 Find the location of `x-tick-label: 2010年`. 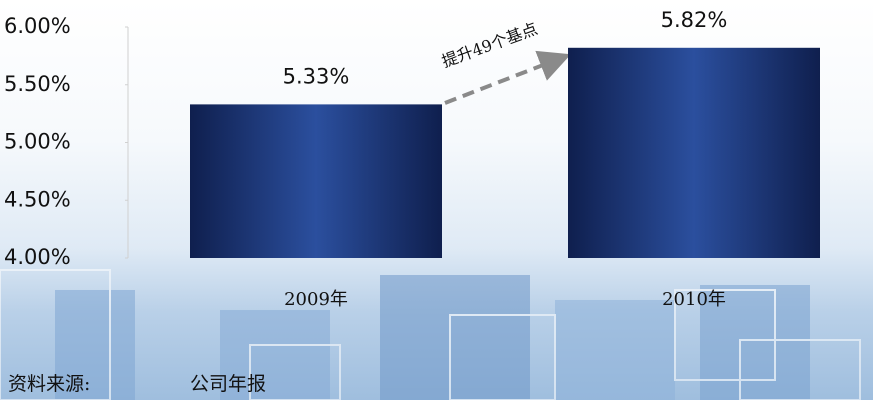

x-tick-label: 2010年 is located at coordinates (694, 299).